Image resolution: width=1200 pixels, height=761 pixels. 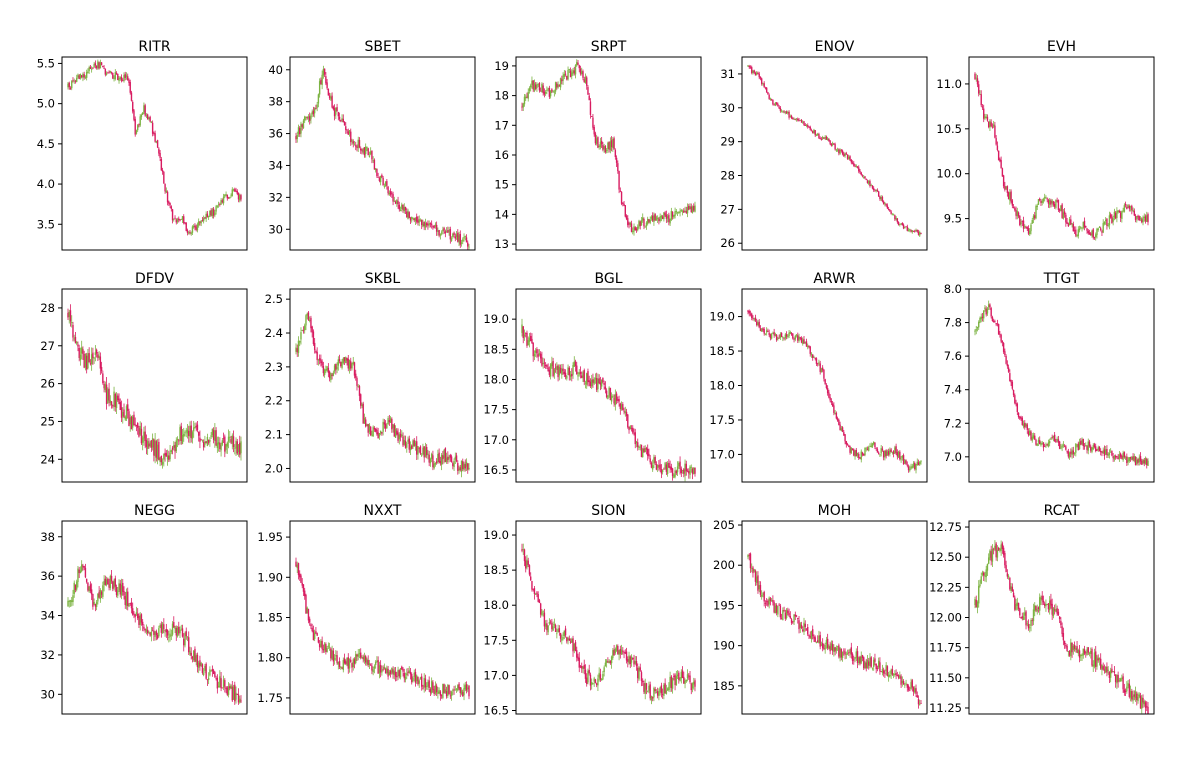 What do you see at coordinates (835, 511) in the screenshot?
I see `subplot-title: MOH` at bounding box center [835, 511].